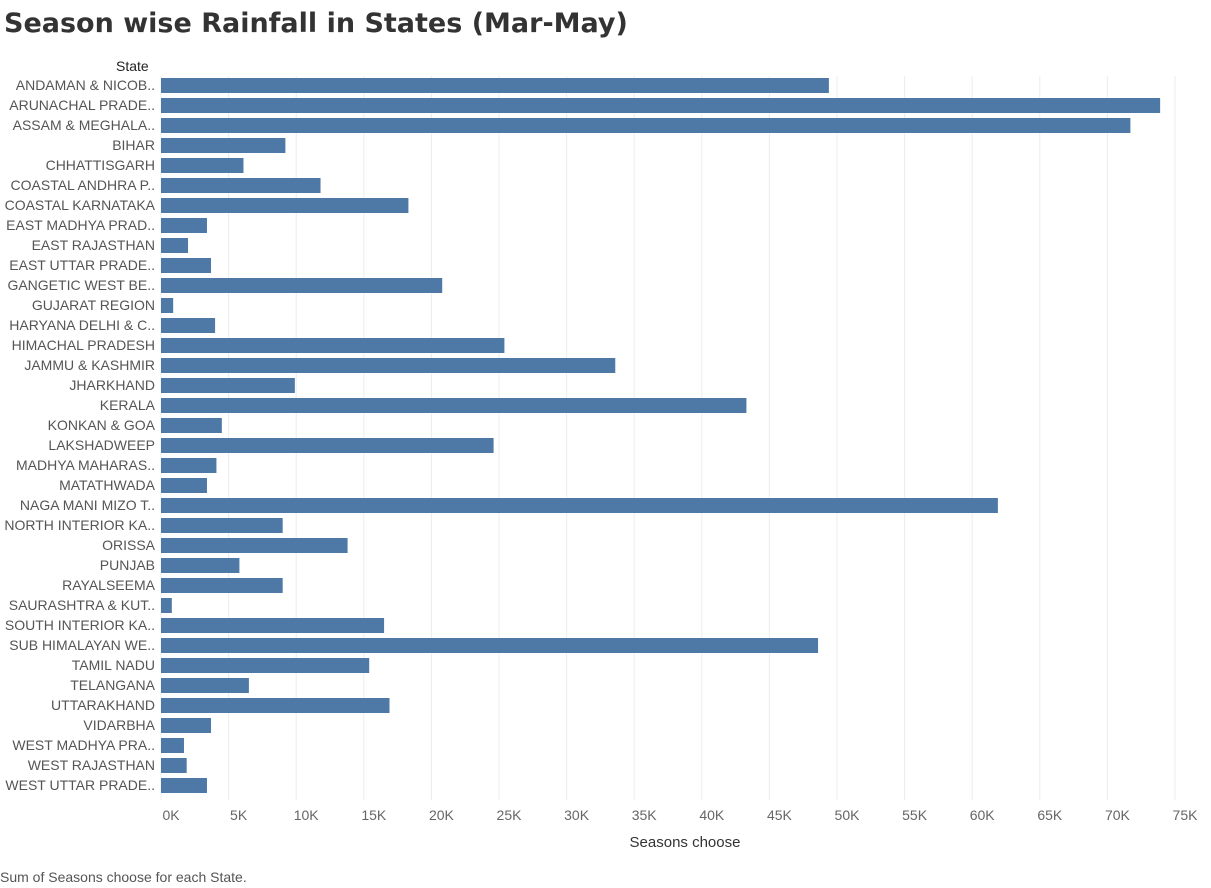 The height and width of the screenshot is (888, 1211). What do you see at coordinates (510, 815) in the screenshot?
I see `x-tick-label: 25K` at bounding box center [510, 815].